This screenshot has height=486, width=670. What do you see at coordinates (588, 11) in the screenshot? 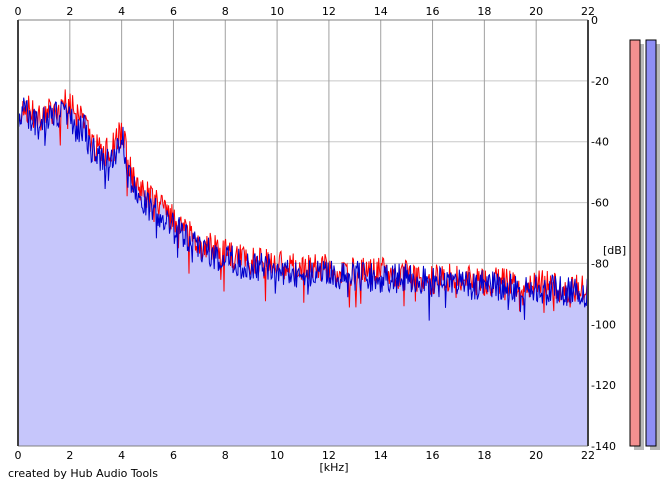
I see `x-tick-label-top: 22` at bounding box center [588, 11].